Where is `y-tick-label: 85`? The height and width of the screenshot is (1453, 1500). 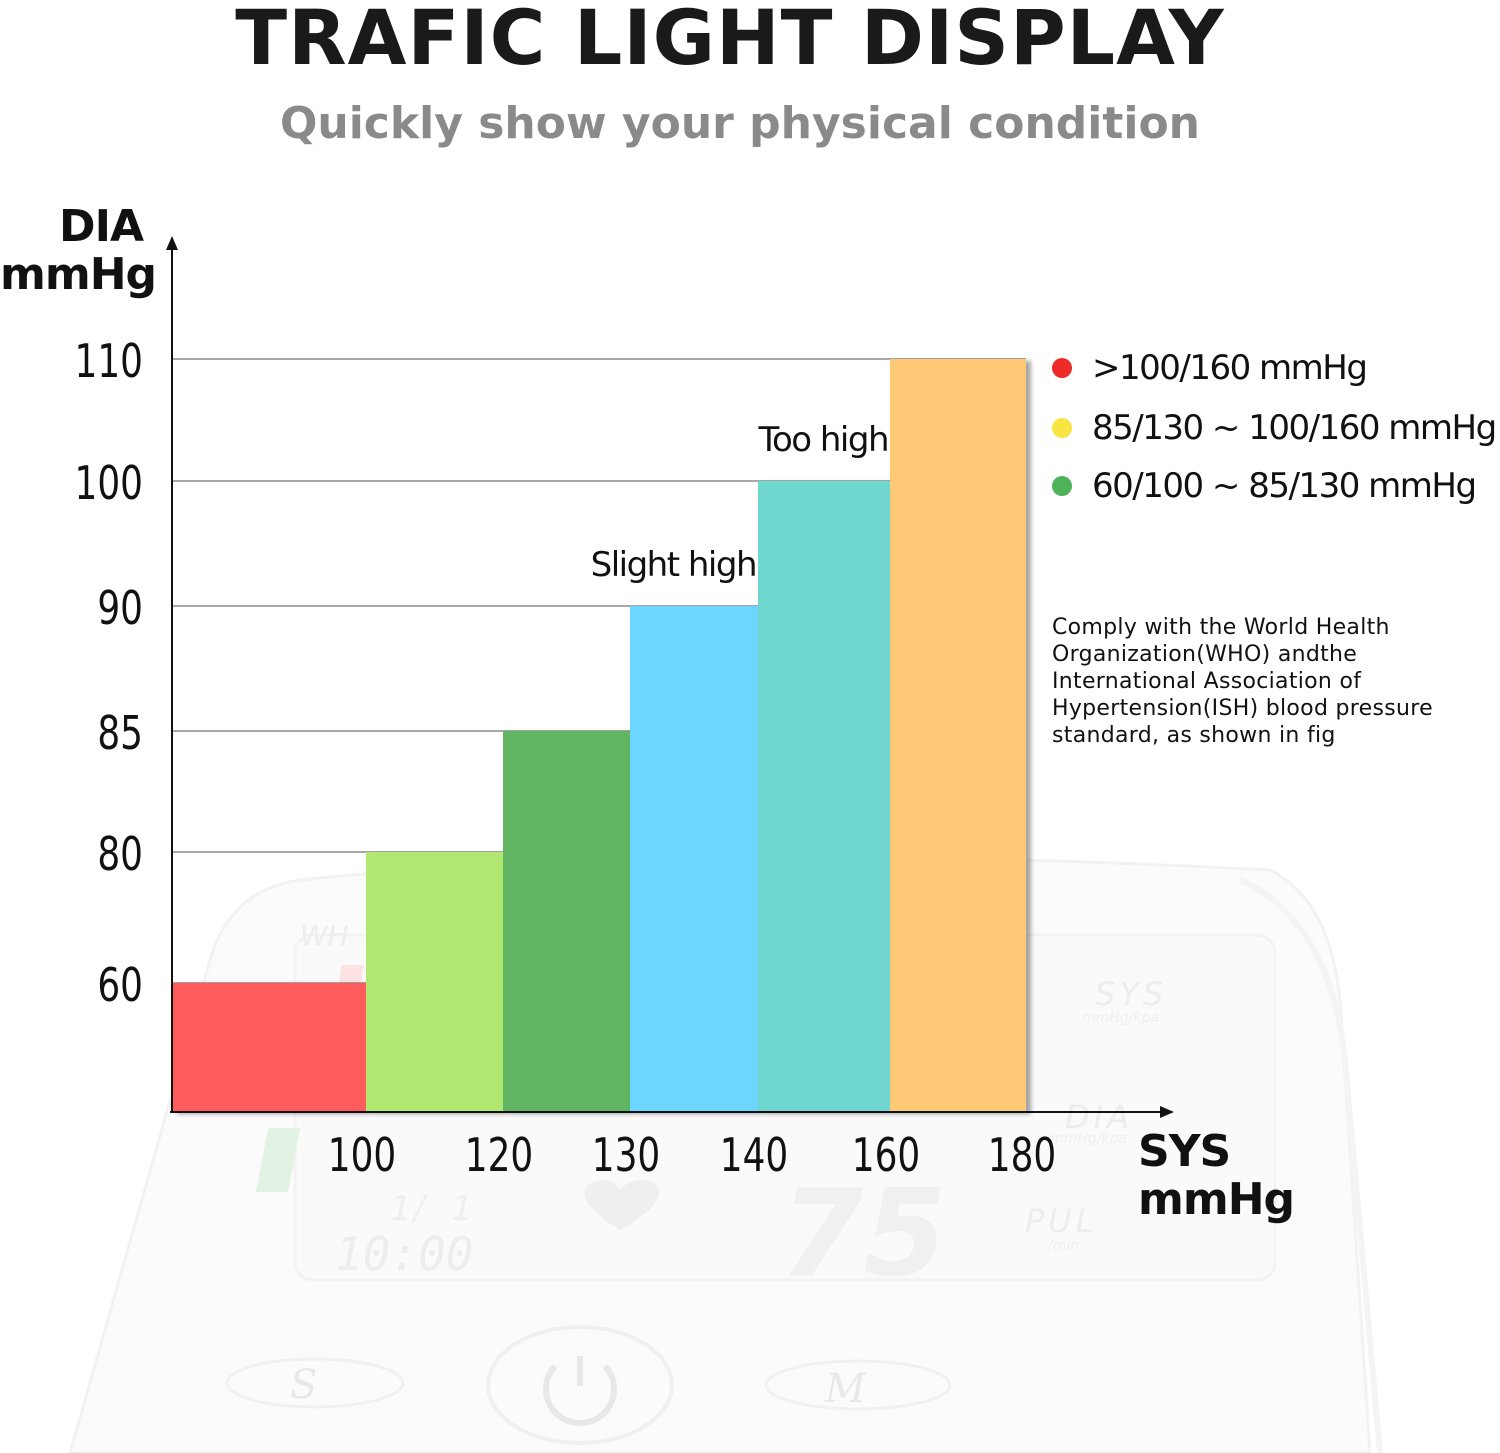 y-tick-label: 85 is located at coordinates (120, 734).